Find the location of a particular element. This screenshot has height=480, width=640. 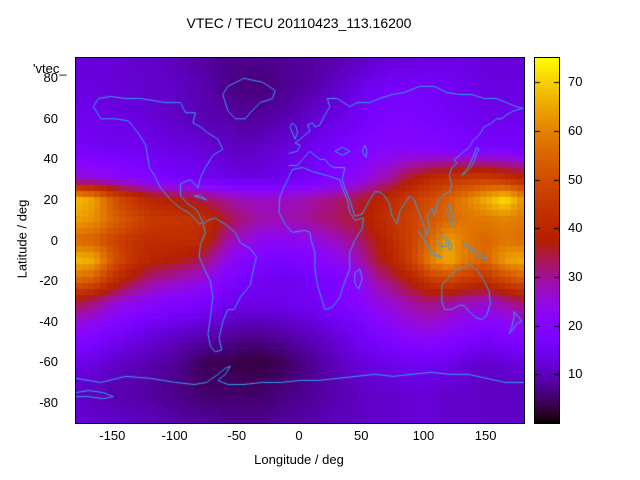

colorbar-tick-label: 30 is located at coordinates (575, 276).